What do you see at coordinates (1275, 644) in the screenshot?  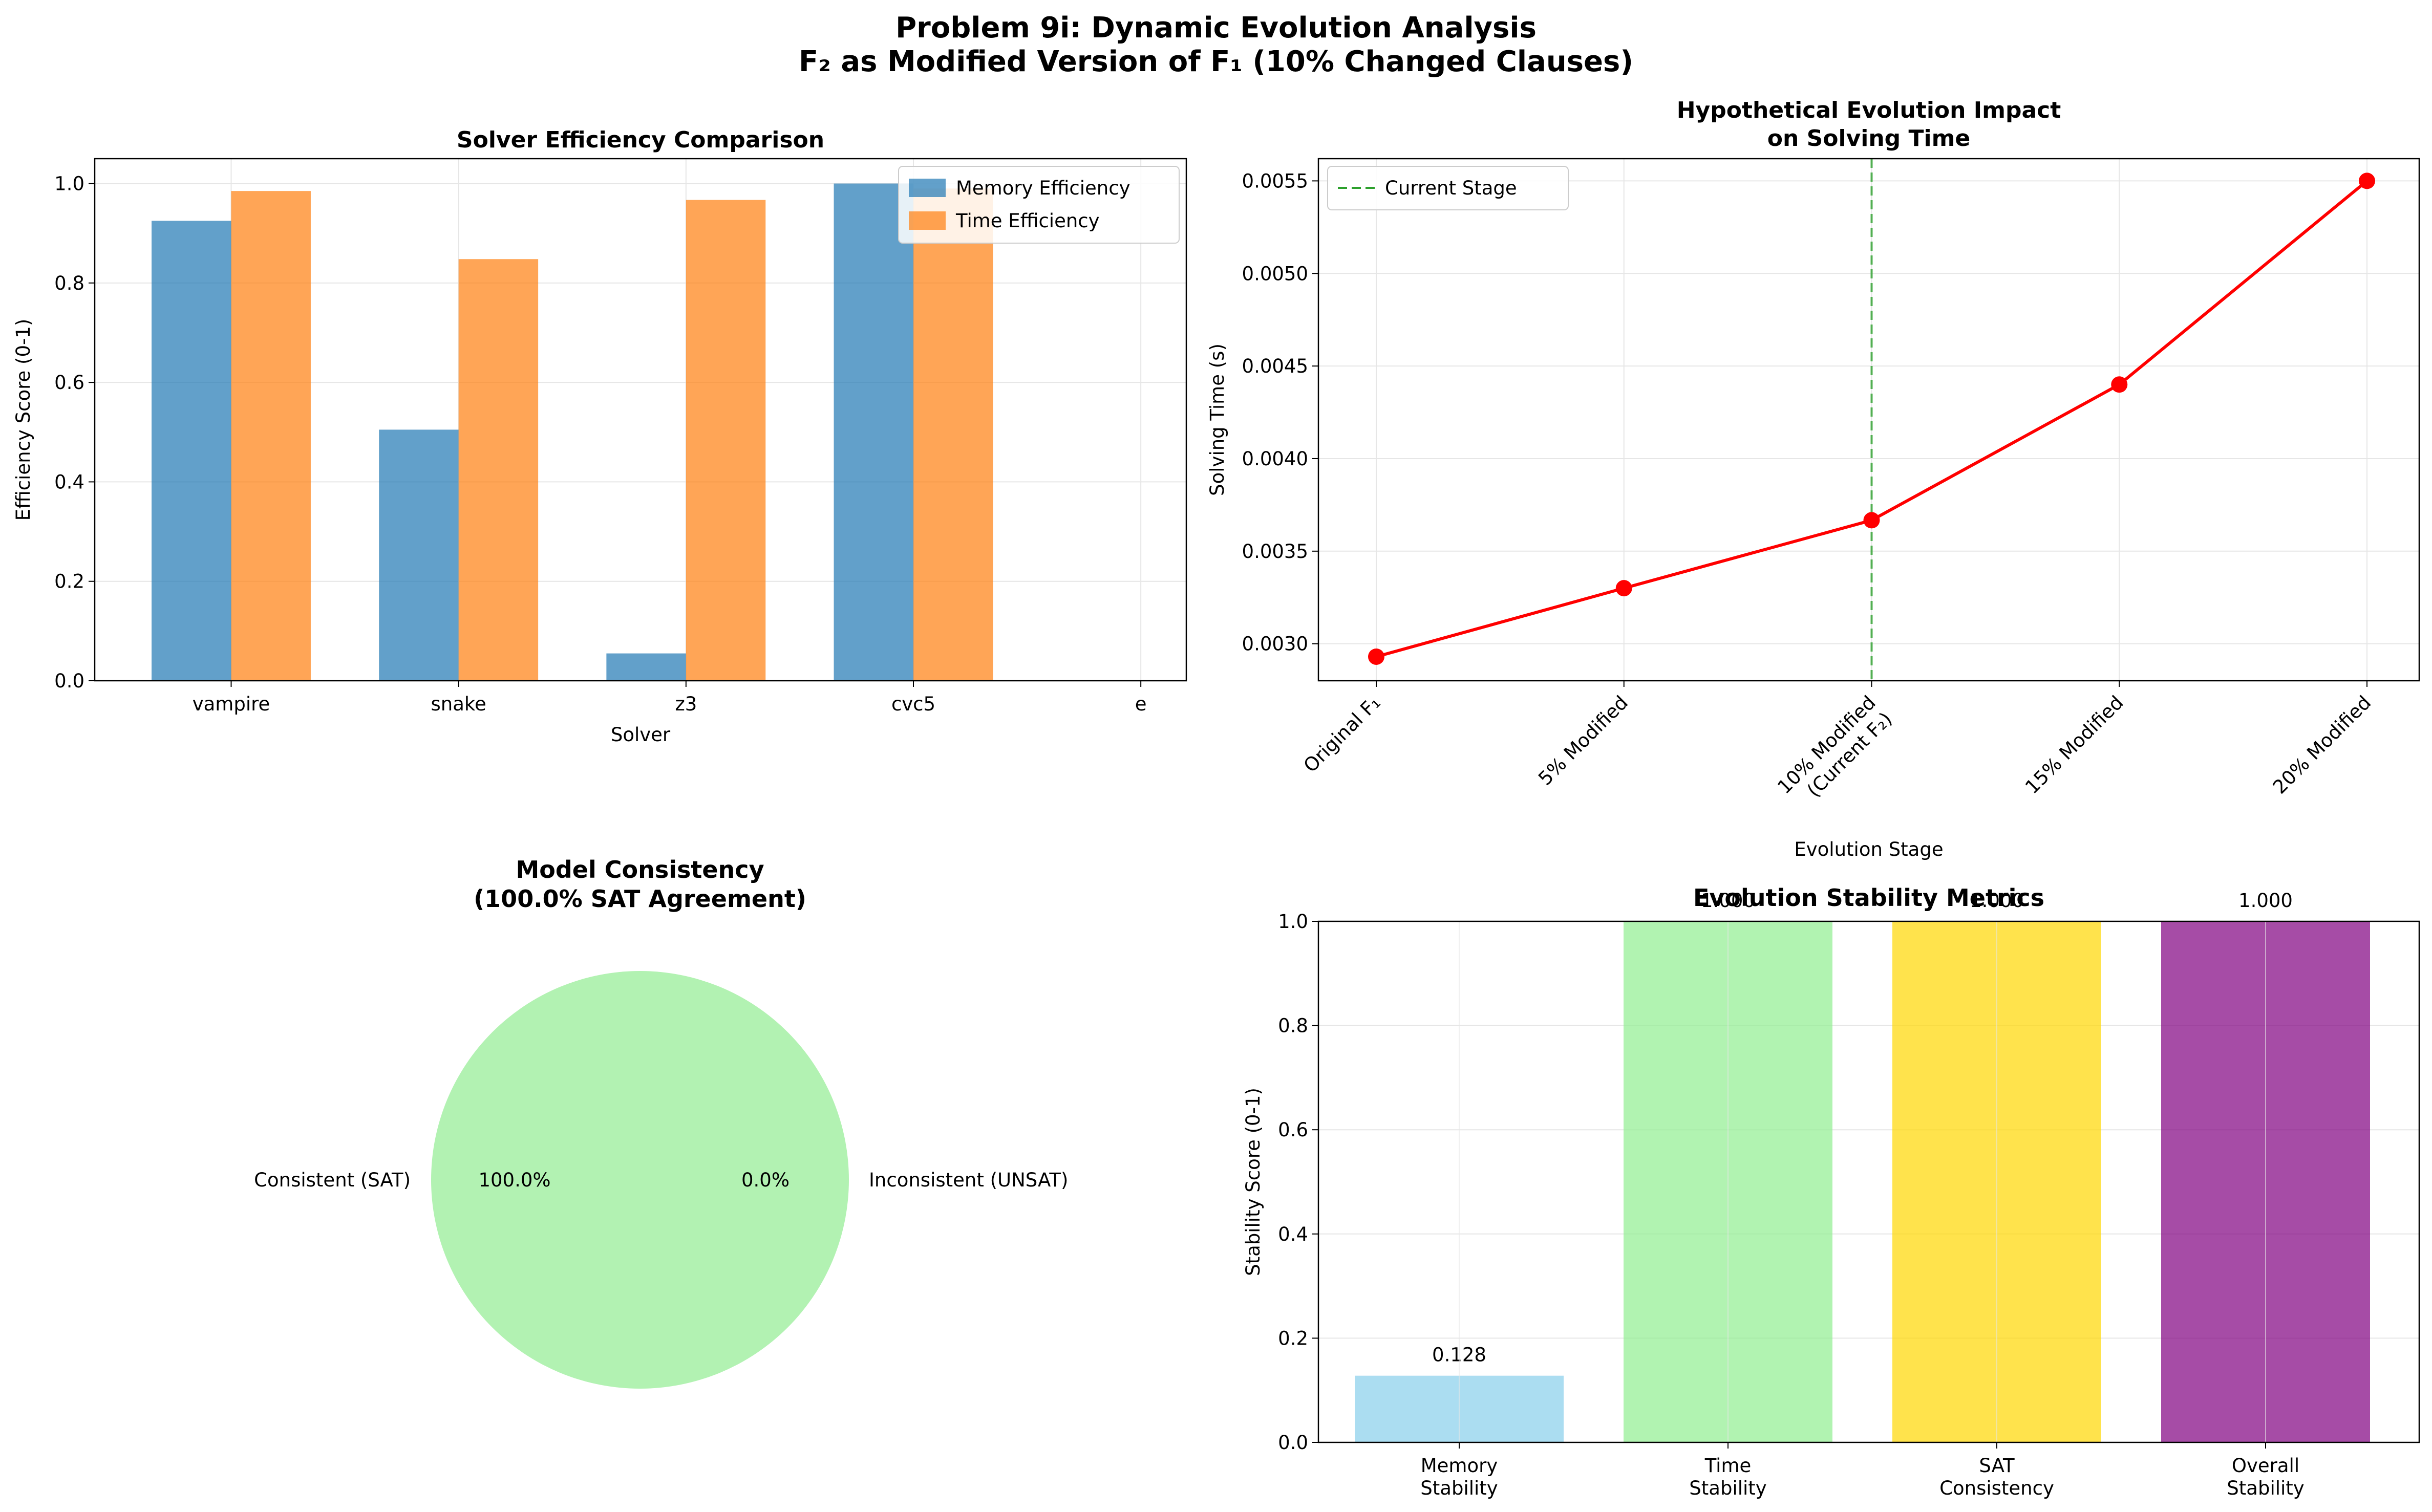 I see `y-tick-label: 0.0030` at bounding box center [1275, 644].